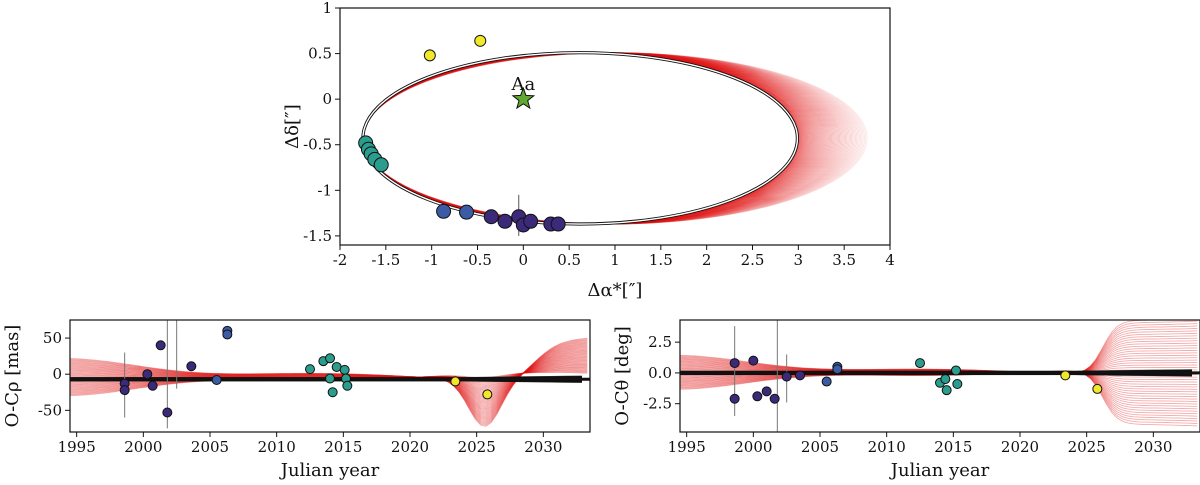  What do you see at coordinates (523, 98) in the screenshot?
I see `central-star-icon` at bounding box center [523, 98].